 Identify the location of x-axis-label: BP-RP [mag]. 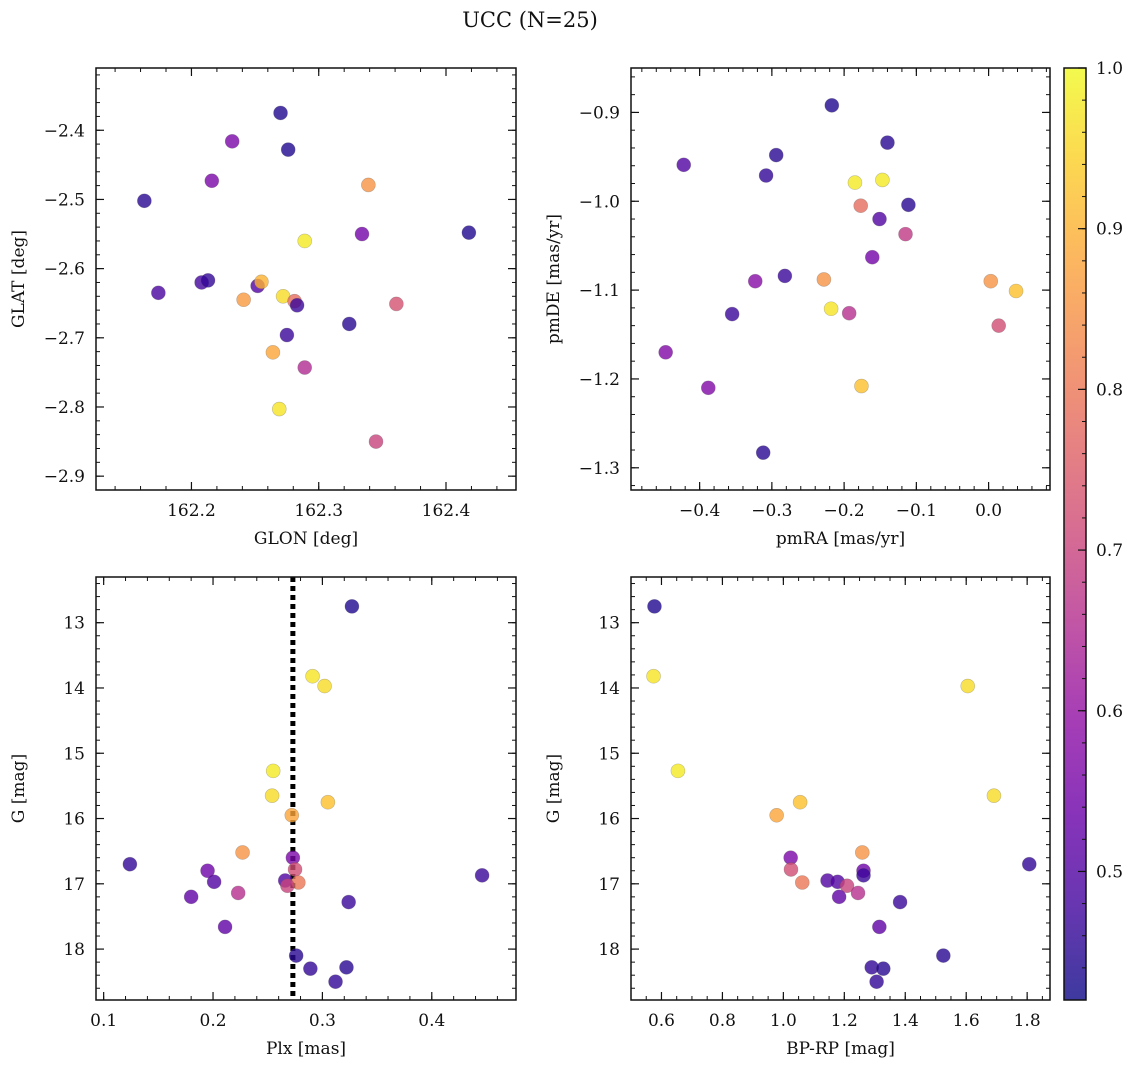
(840, 1049).